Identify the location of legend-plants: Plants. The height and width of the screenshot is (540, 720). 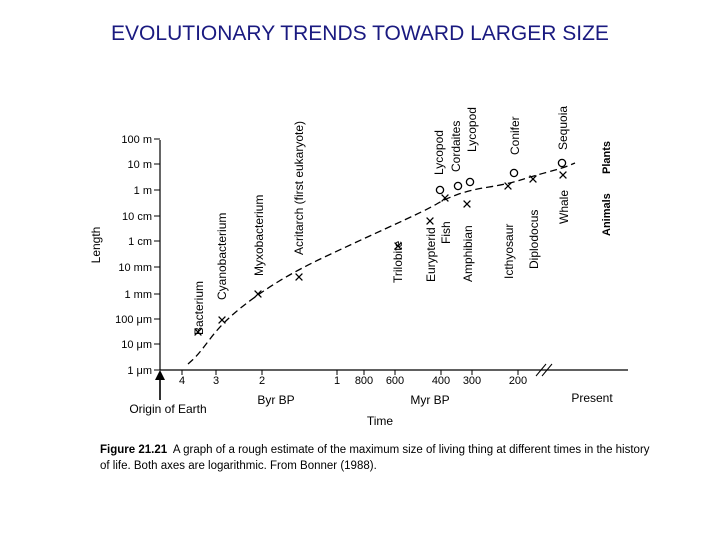
(607, 157).